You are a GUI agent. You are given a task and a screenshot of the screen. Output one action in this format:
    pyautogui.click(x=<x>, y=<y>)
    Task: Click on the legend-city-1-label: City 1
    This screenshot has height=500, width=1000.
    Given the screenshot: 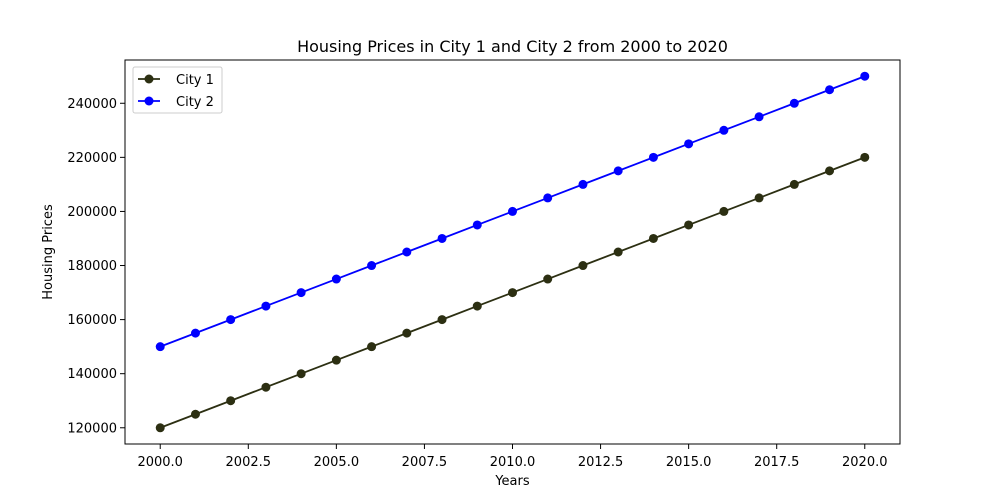 What is the action you would take?
    pyautogui.click(x=195, y=80)
    